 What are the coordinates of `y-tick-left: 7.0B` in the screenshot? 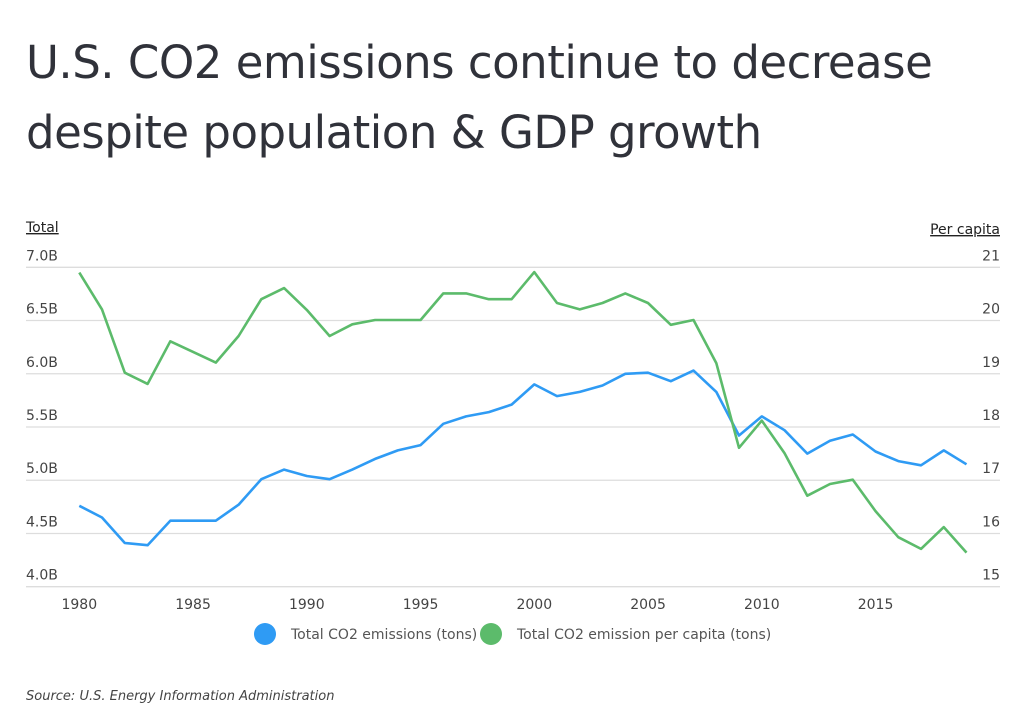 It's located at (42, 256).